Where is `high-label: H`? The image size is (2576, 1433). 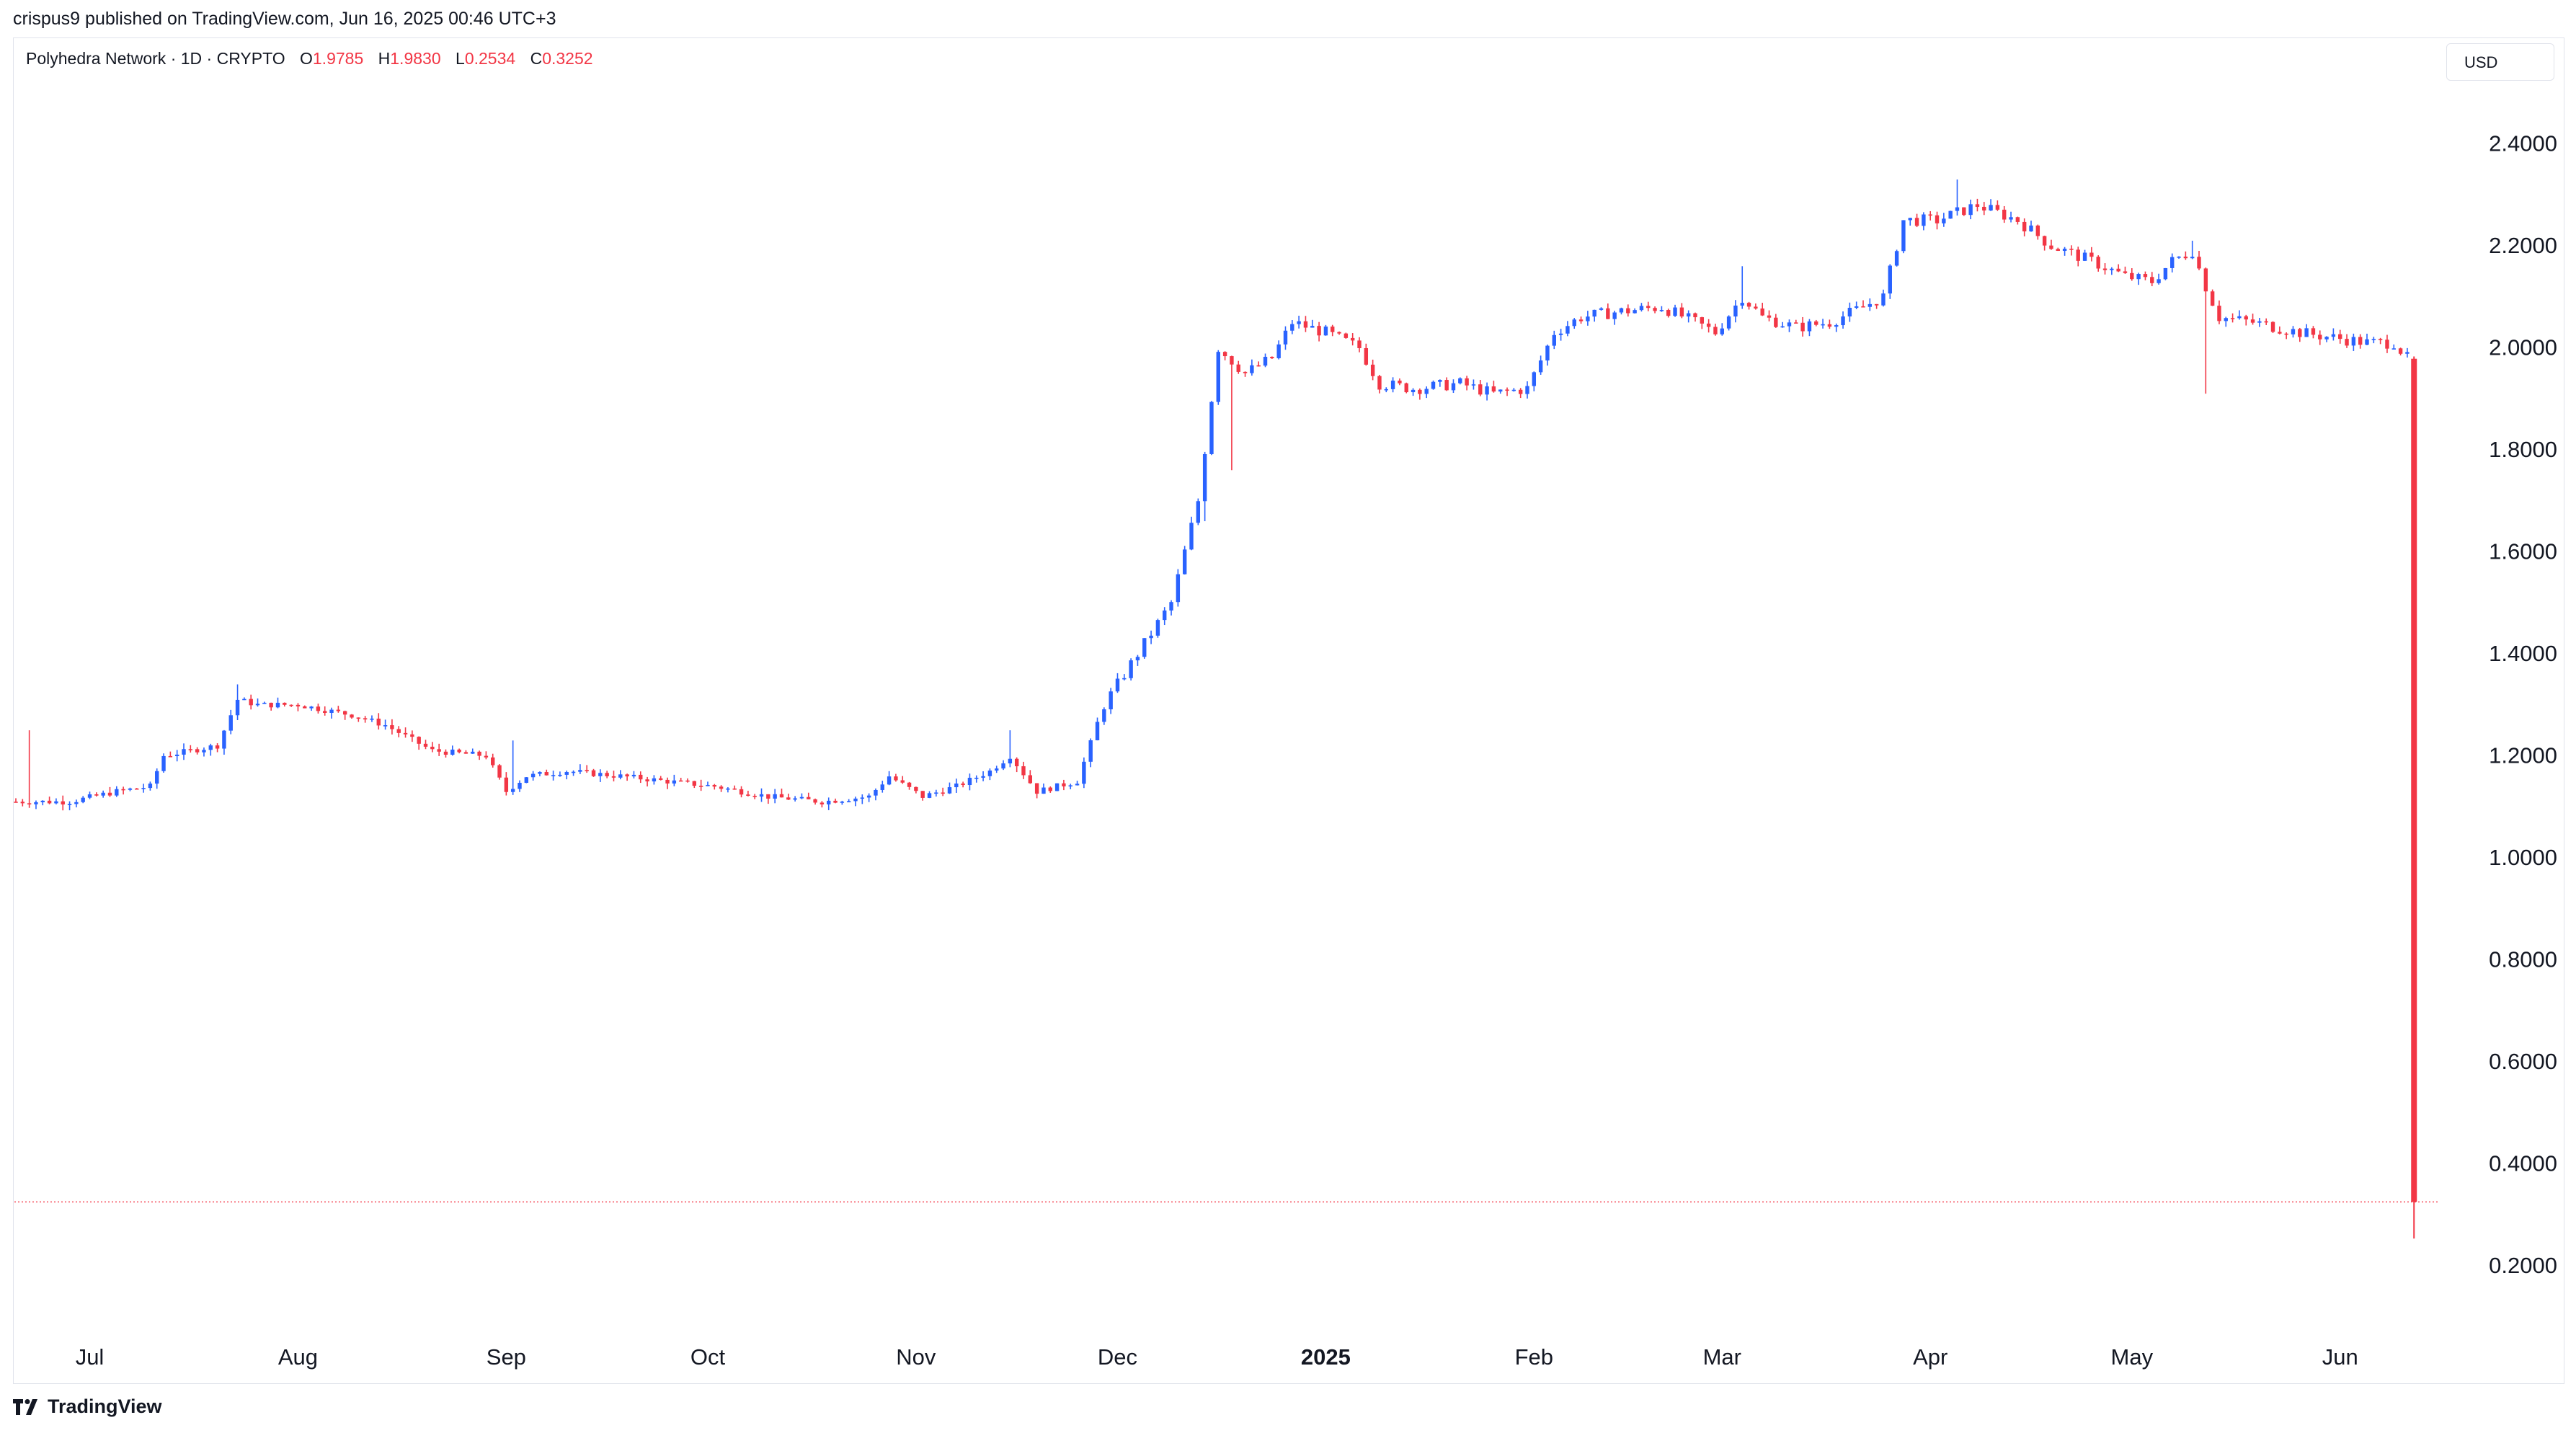 high-label: H is located at coordinates (384, 58).